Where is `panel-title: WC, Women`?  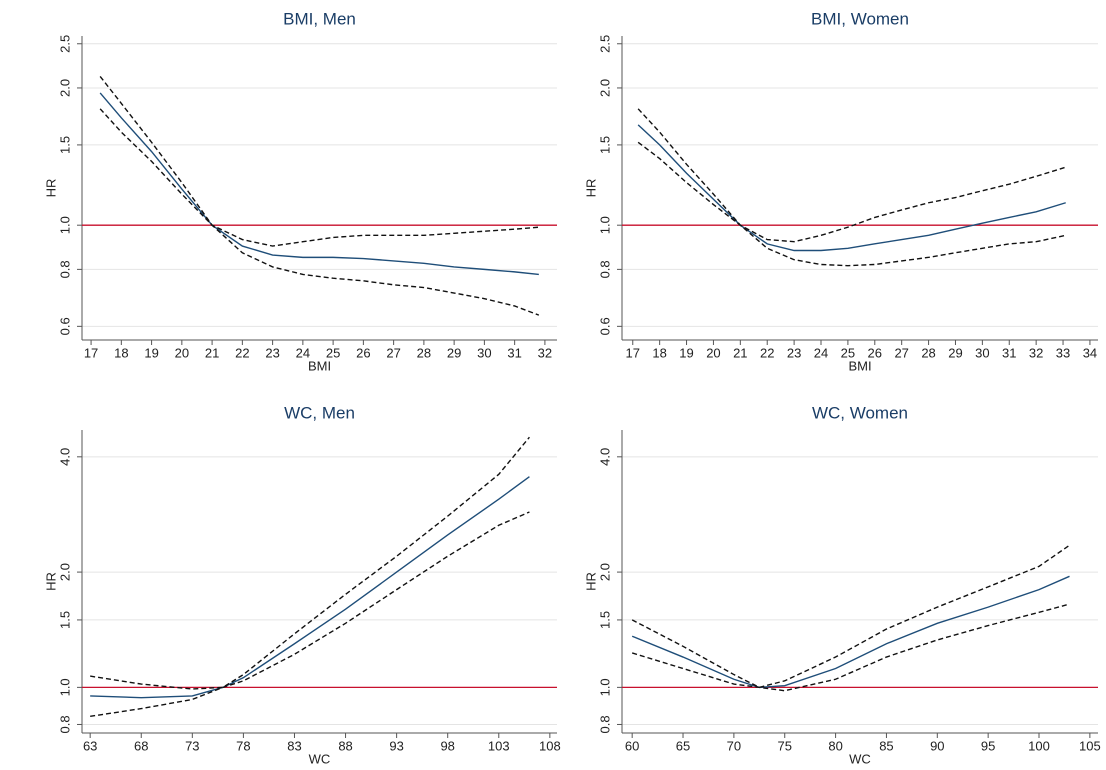 panel-title: WC, Women is located at coordinates (860, 412).